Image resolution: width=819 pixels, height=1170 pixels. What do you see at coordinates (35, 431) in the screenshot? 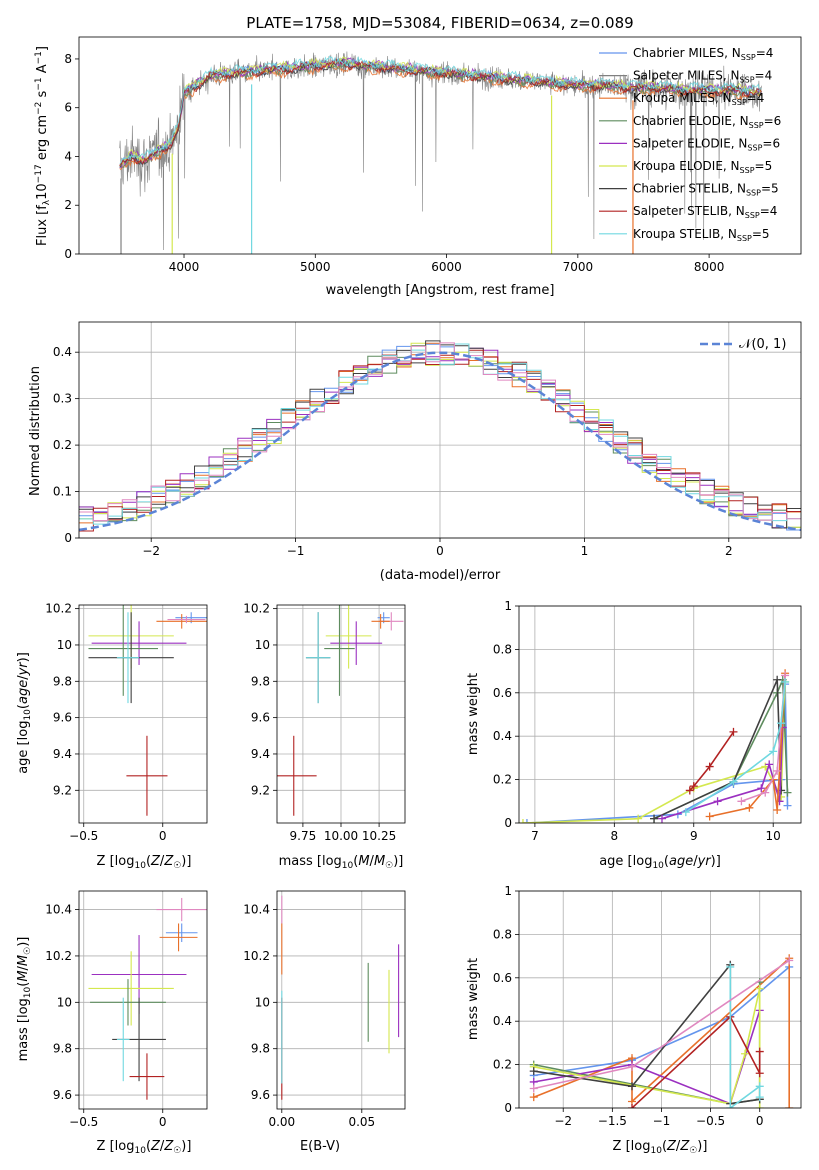
I see `residuals-ylabel: Normed distribution` at bounding box center [35, 431].